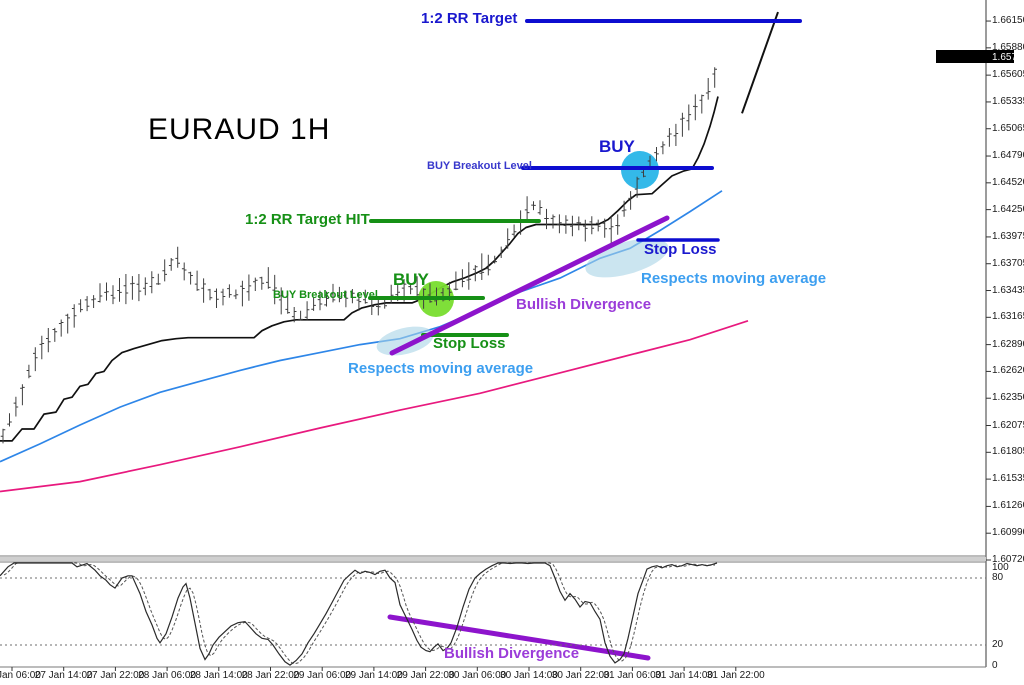 The image size is (1024, 685). What do you see at coordinates (1008, 21) in the screenshot?
I see `price-axis-label: 1.66150` at bounding box center [1008, 21].